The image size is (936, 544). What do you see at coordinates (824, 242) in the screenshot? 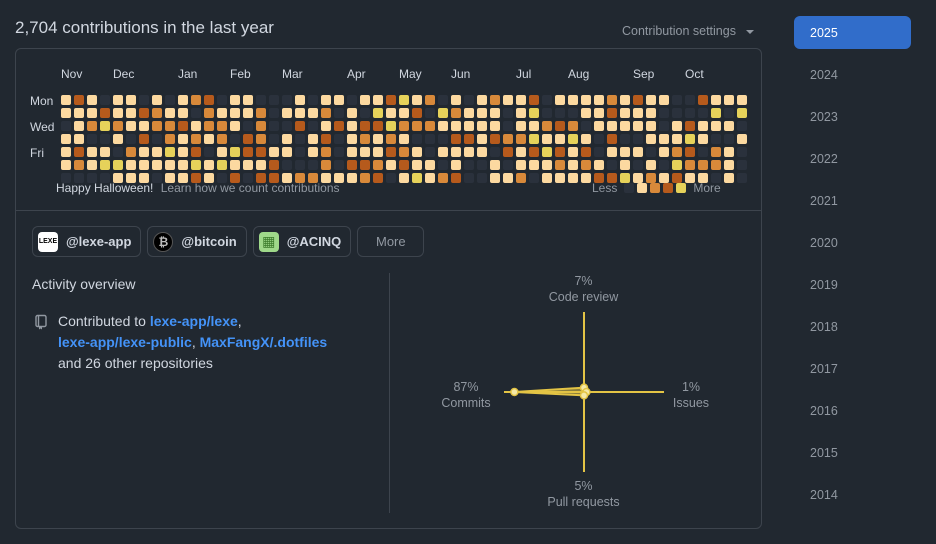
I see `year-link-2020: 2020` at bounding box center [824, 242].